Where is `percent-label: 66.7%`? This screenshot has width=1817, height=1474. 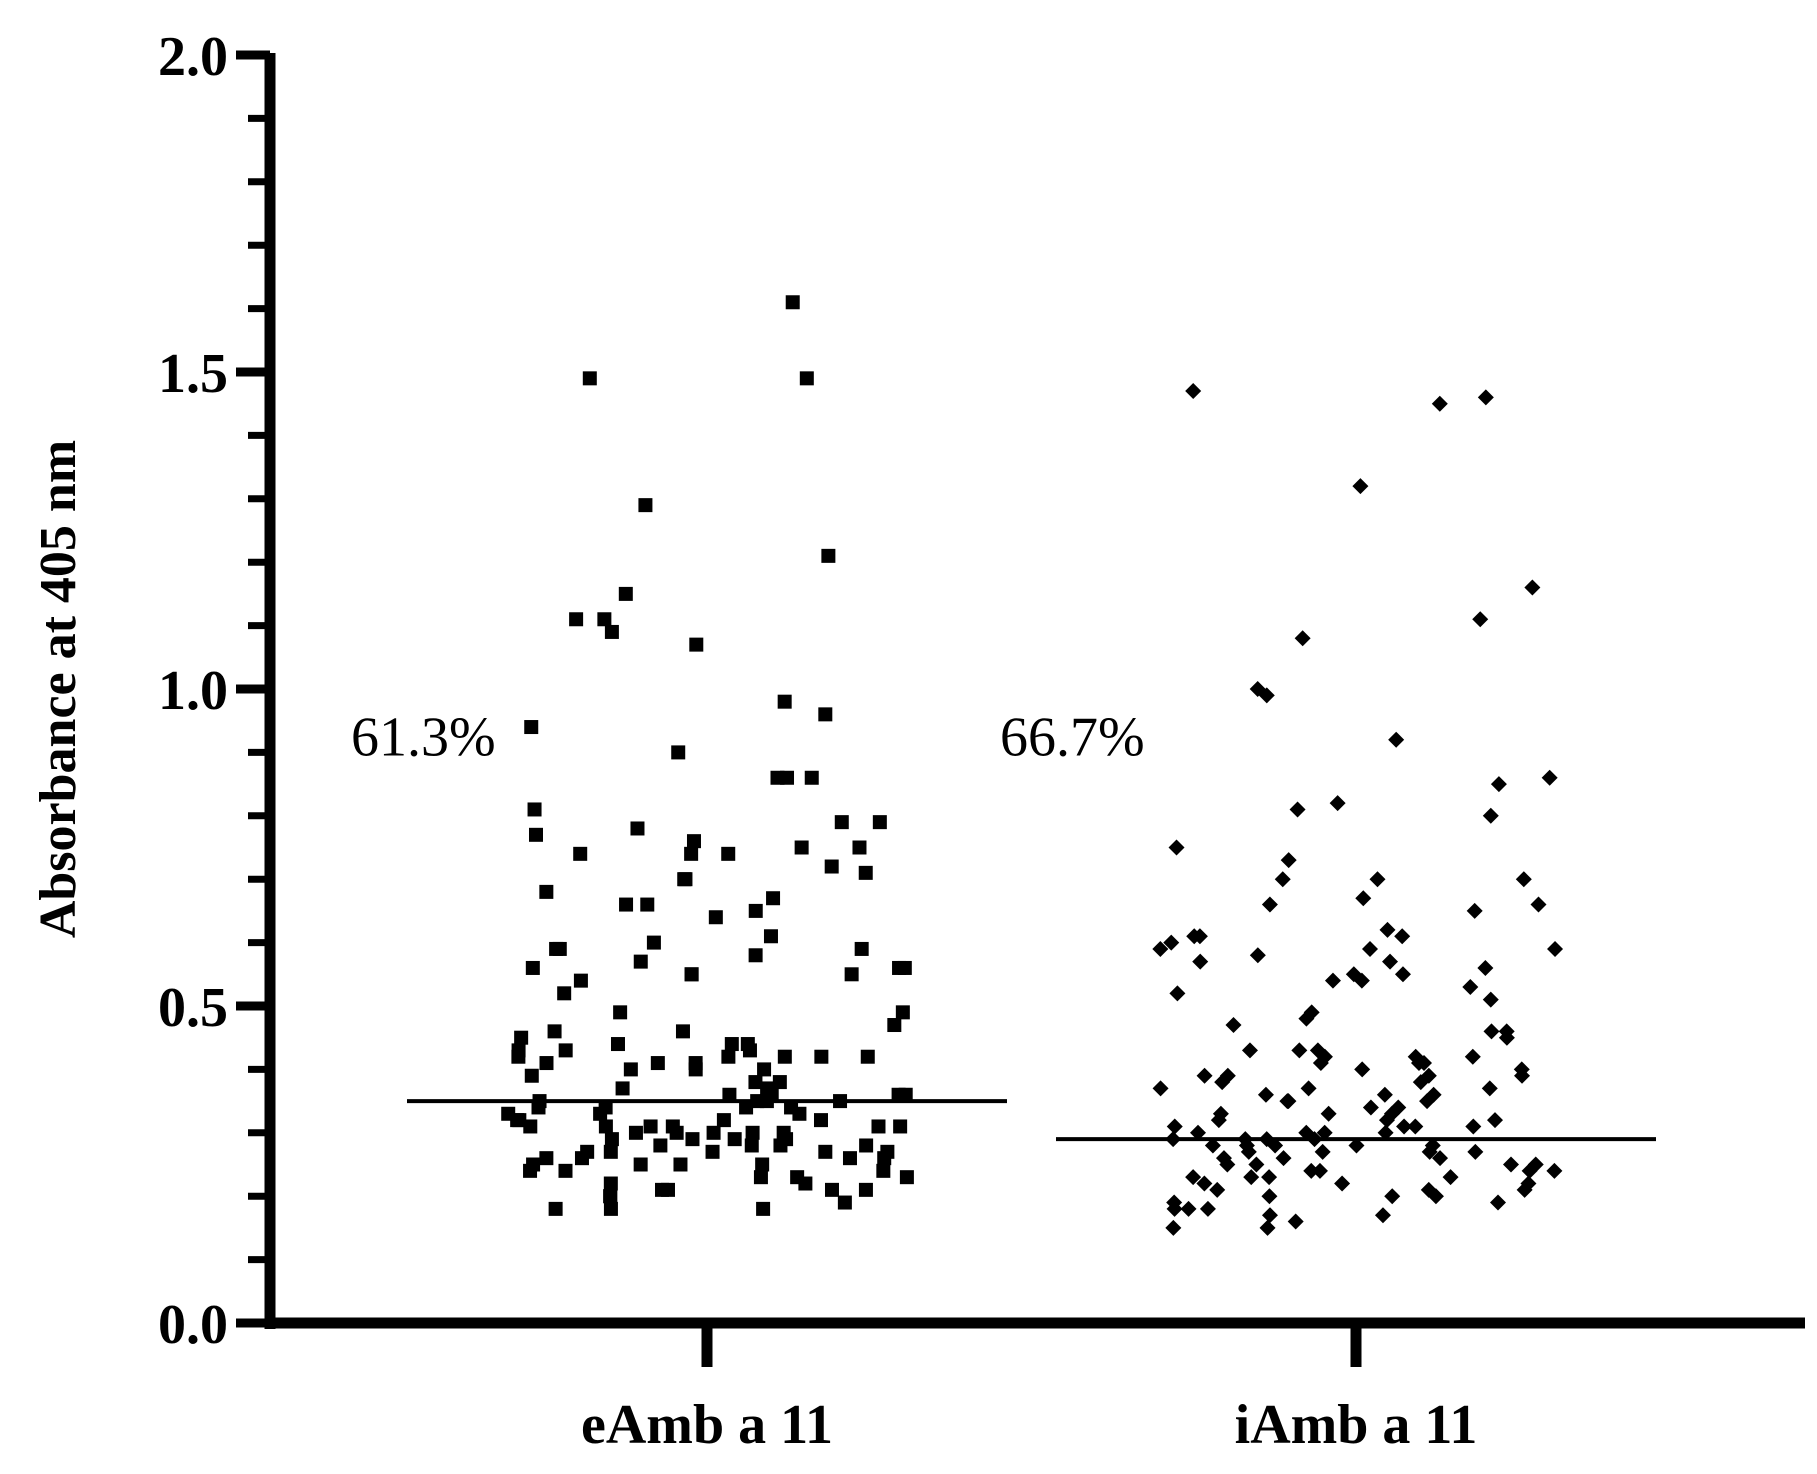
percent-label: 66.7% is located at coordinates (1072, 737).